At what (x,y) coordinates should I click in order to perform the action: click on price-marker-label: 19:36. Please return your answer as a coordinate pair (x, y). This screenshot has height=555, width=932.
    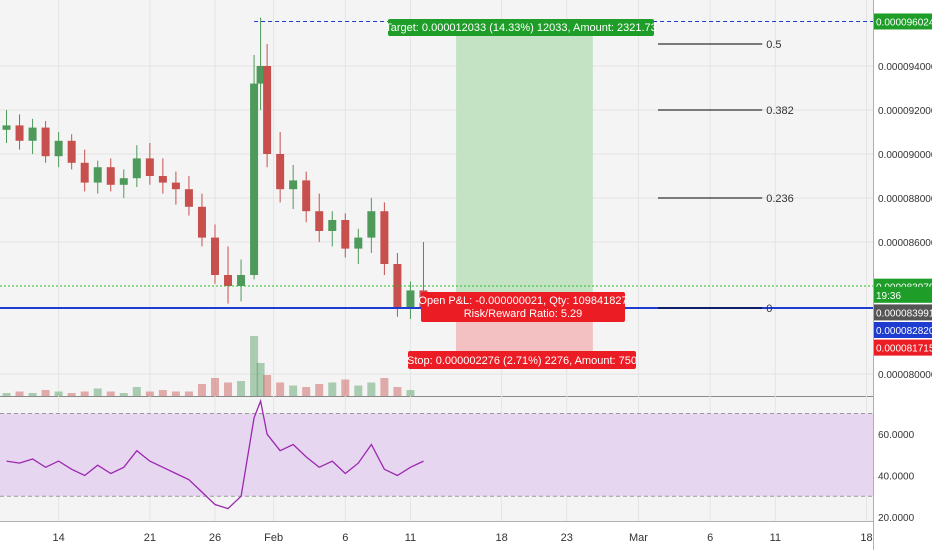
    Looking at the image, I should click on (888, 296).